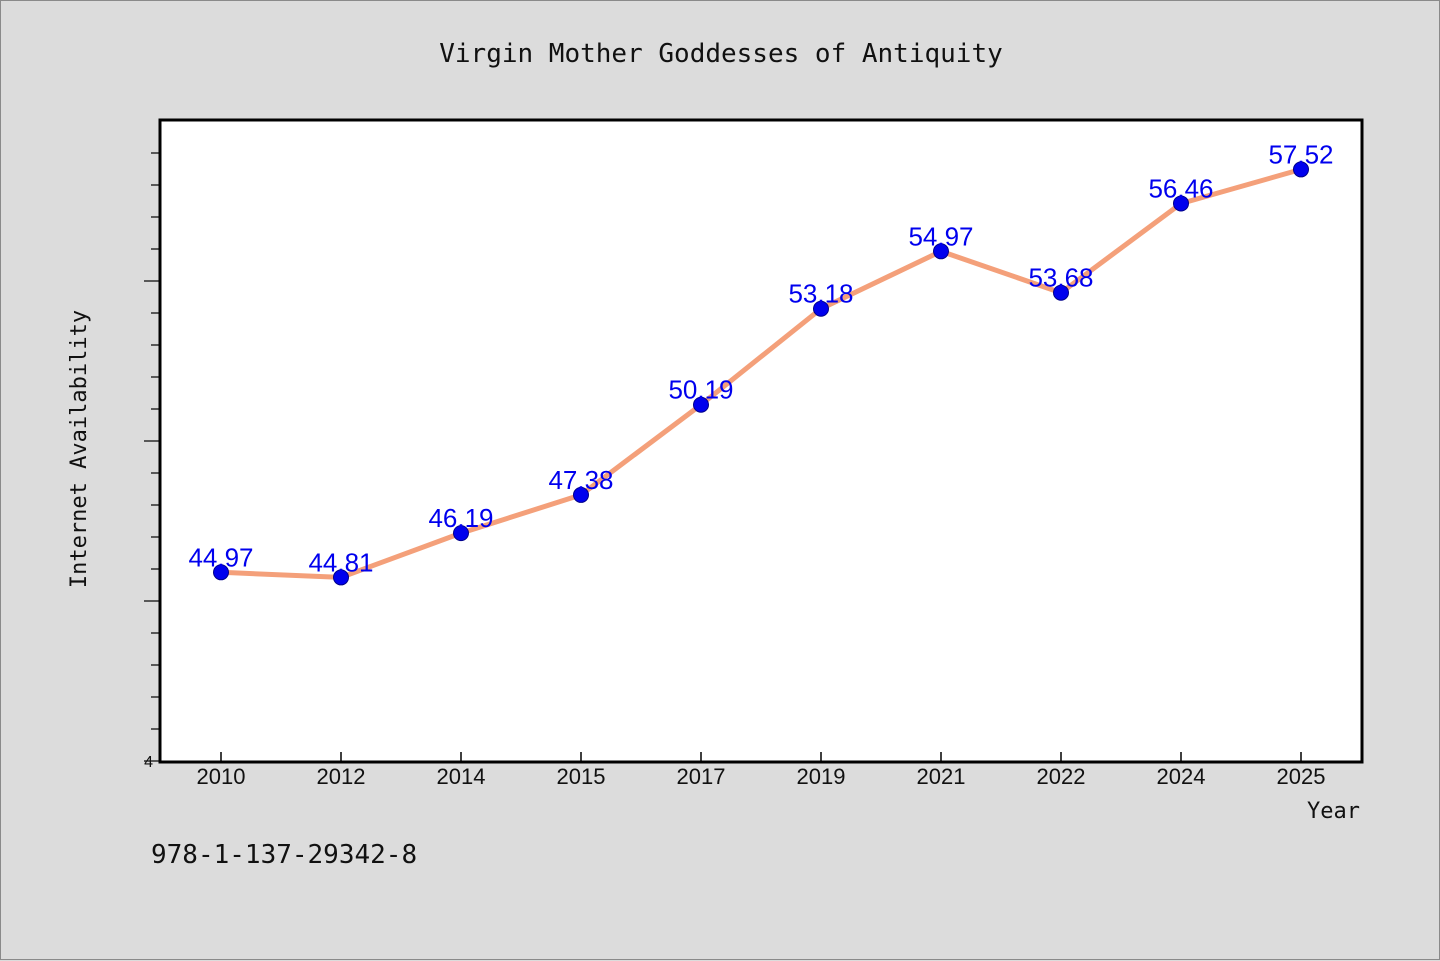 This screenshot has width=1440, height=961. What do you see at coordinates (941, 776) in the screenshot?
I see `x-tick-label: 2021` at bounding box center [941, 776].